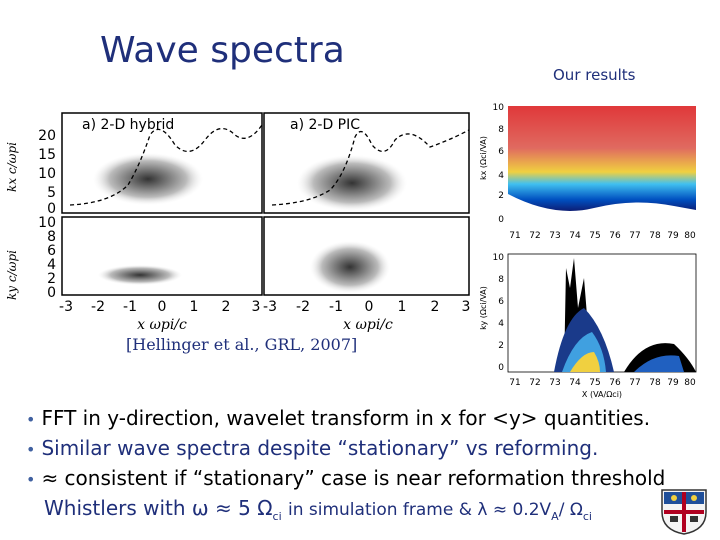  I want to click on ytick-bottom-3: 4, so click(51, 265).